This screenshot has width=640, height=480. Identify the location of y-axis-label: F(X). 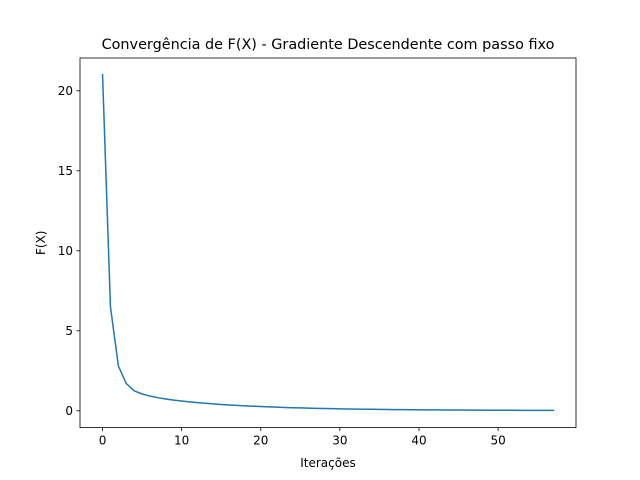
(41, 243).